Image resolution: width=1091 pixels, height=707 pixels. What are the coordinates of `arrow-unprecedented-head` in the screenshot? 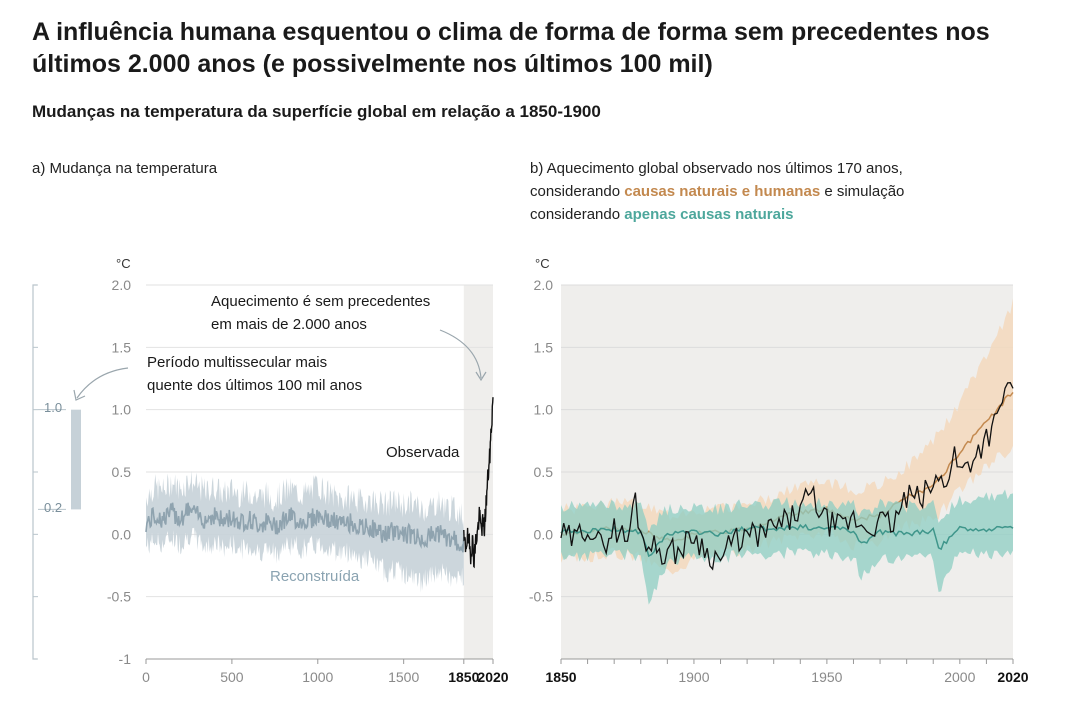 It's located at (481, 376).